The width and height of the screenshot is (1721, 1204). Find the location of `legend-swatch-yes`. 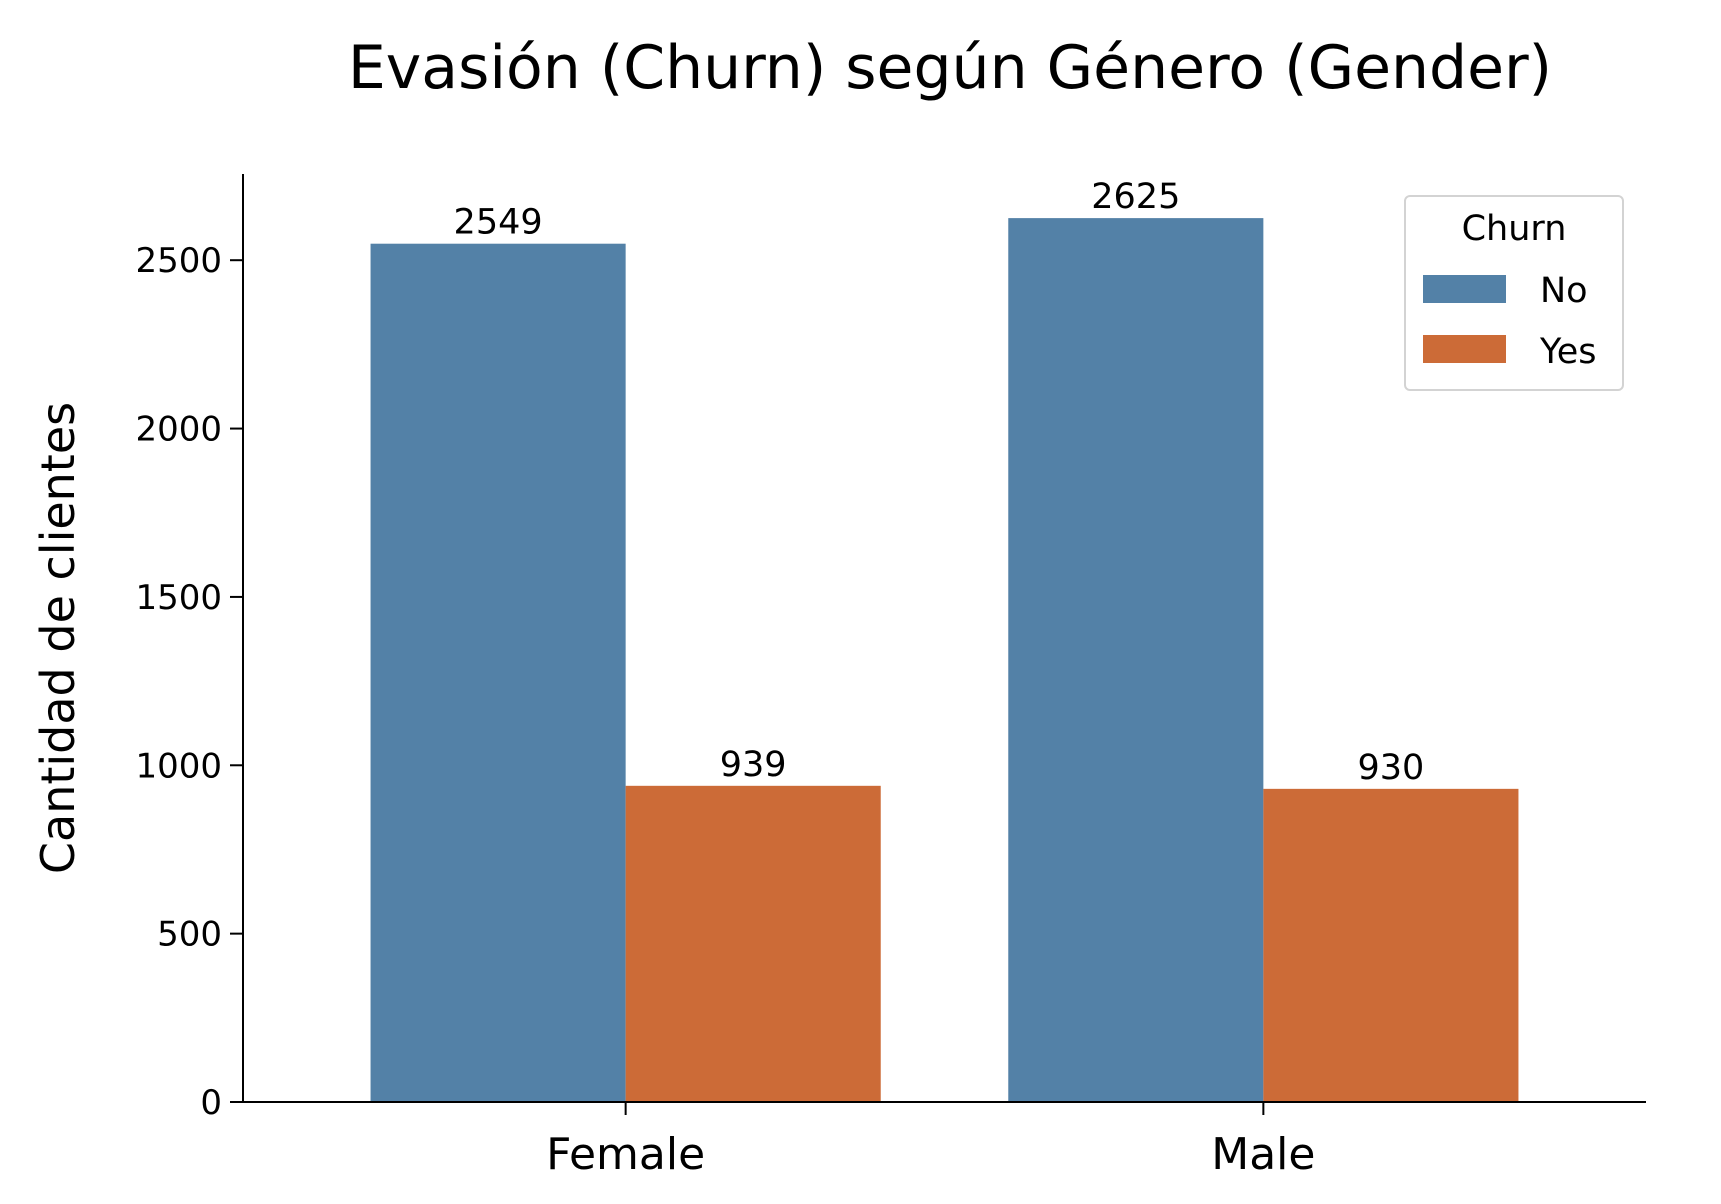

legend-swatch-yes is located at coordinates (1464, 349).